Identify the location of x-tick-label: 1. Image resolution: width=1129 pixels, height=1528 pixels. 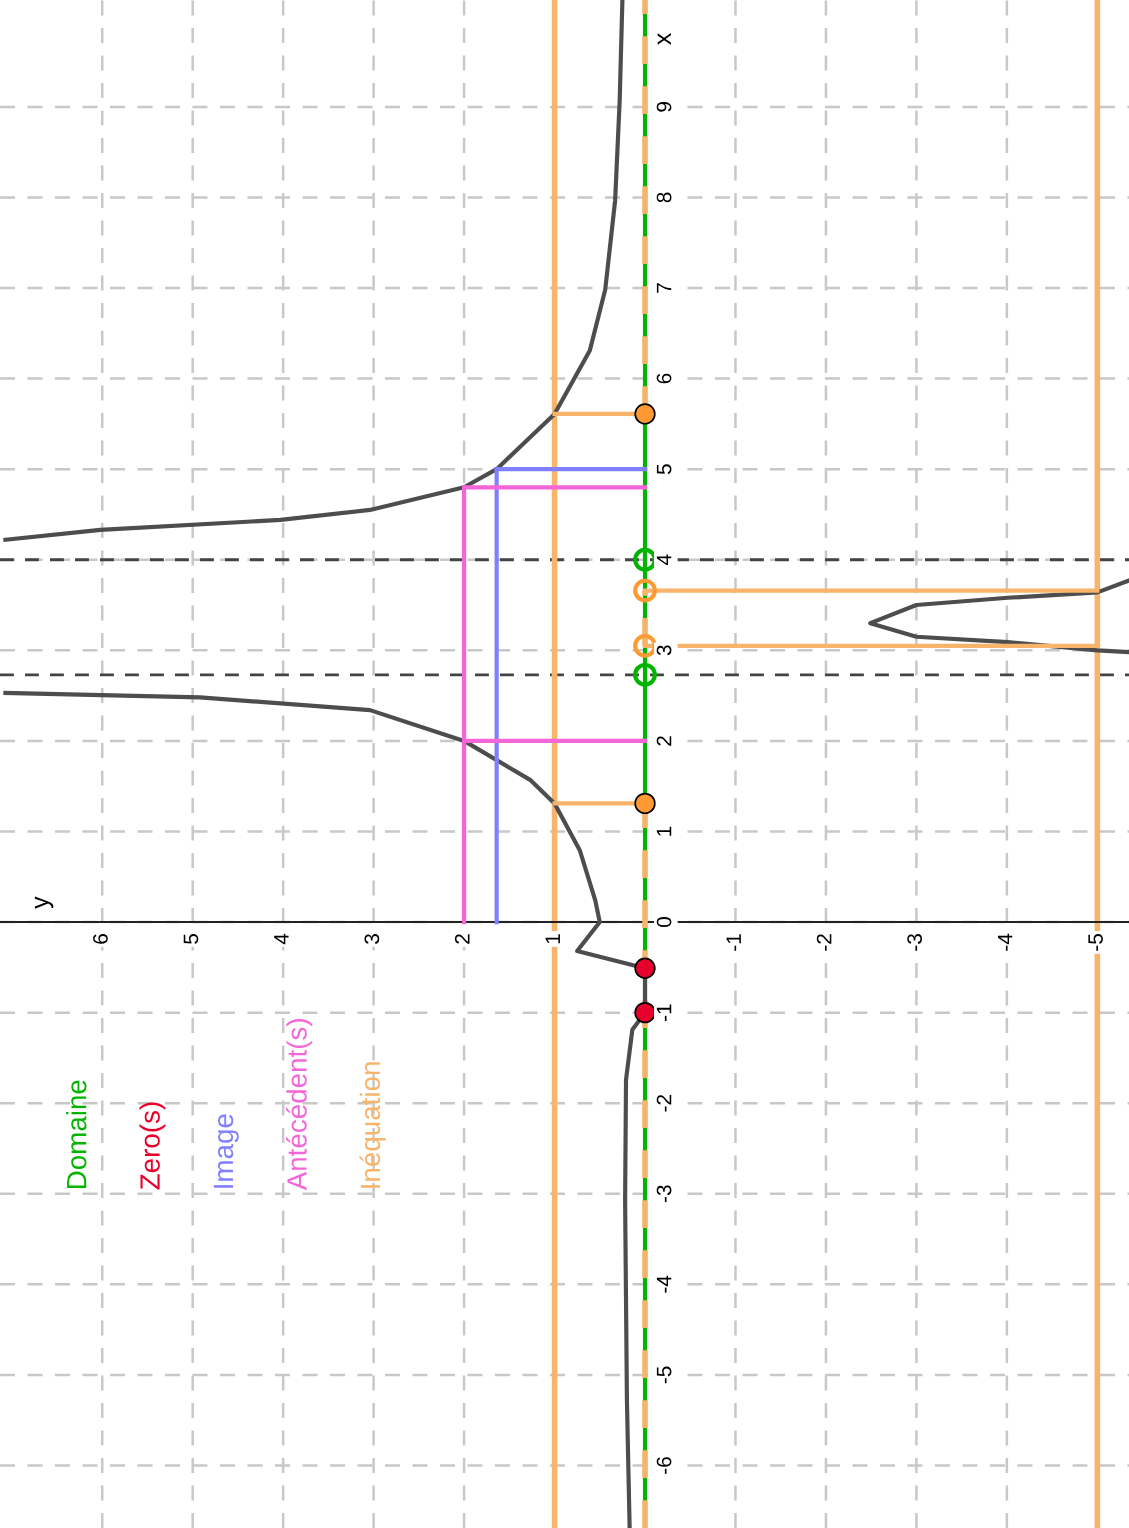
(552, 939).